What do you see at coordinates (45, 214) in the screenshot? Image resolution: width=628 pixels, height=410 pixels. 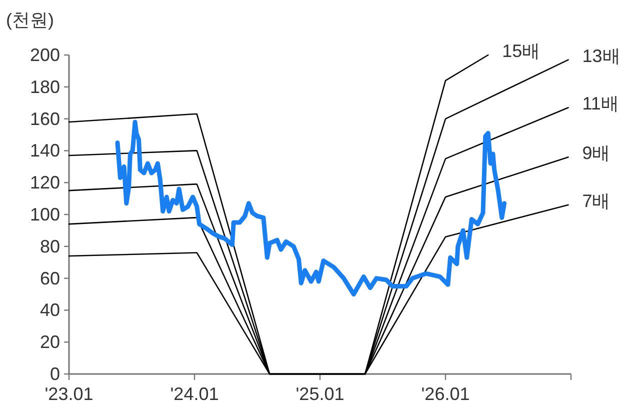 I see `y-tick-label: 100` at bounding box center [45, 214].